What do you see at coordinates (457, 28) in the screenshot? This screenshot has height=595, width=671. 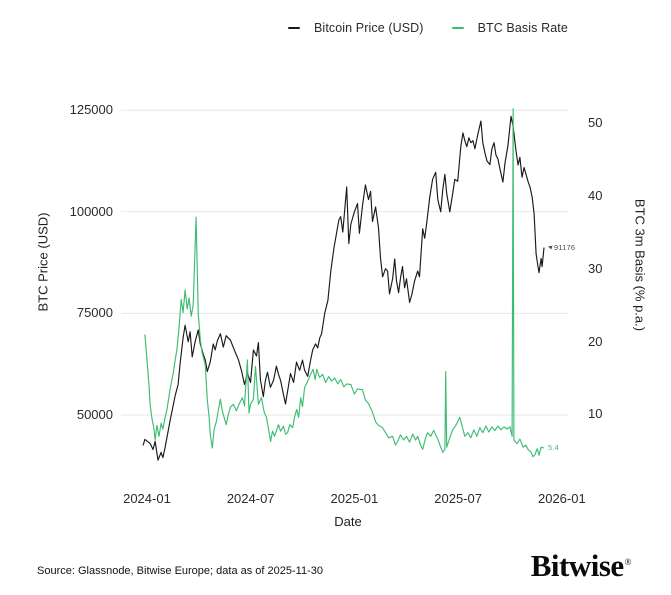 I see `basis-line-swatch-icon` at bounding box center [457, 28].